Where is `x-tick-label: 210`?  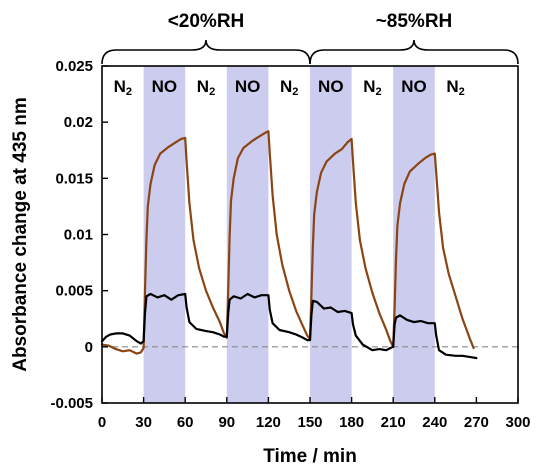
x-tick-label: 210 is located at coordinates (393, 422).